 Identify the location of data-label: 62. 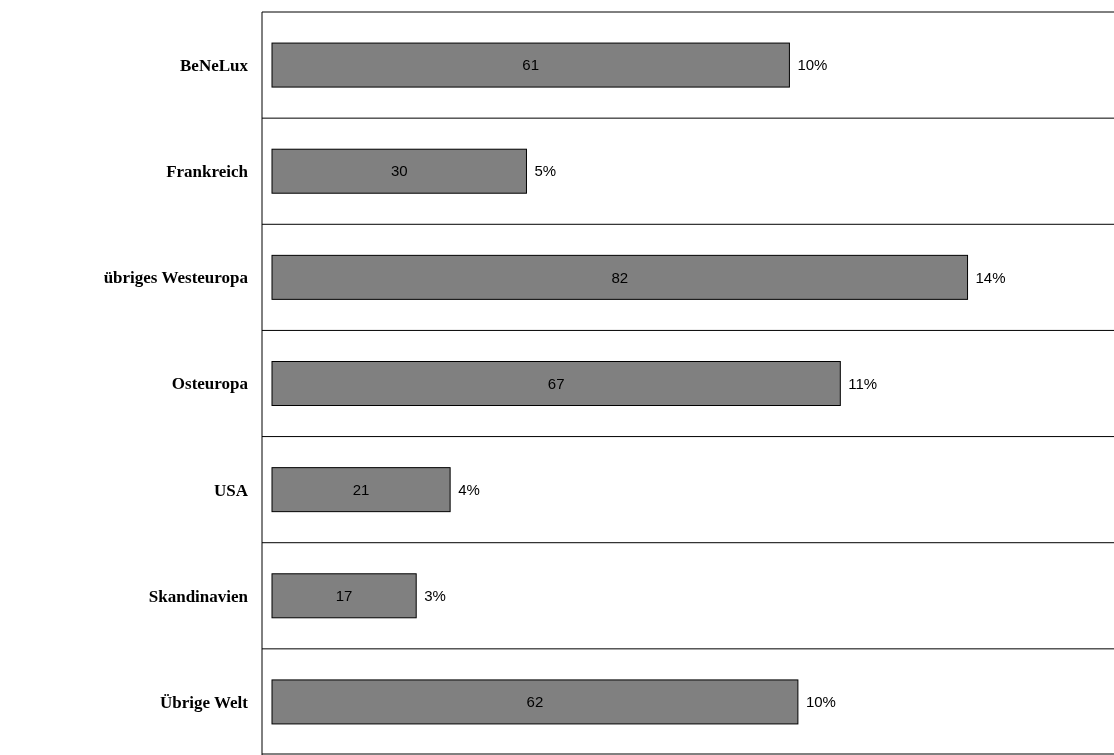
(535, 702).